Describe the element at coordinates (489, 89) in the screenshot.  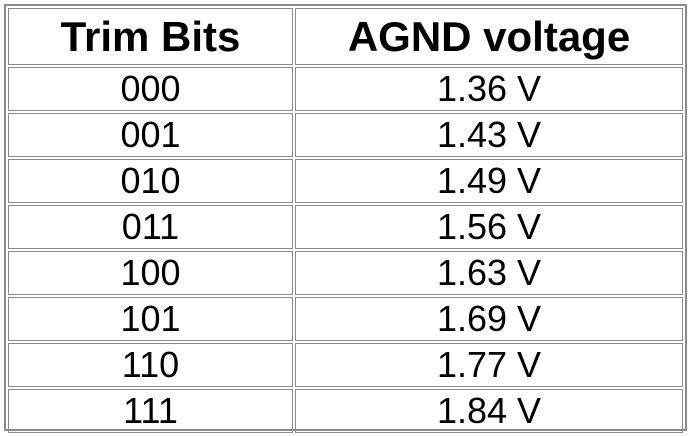
I see `agnd-voltage-cell: 1.36 V` at that location.